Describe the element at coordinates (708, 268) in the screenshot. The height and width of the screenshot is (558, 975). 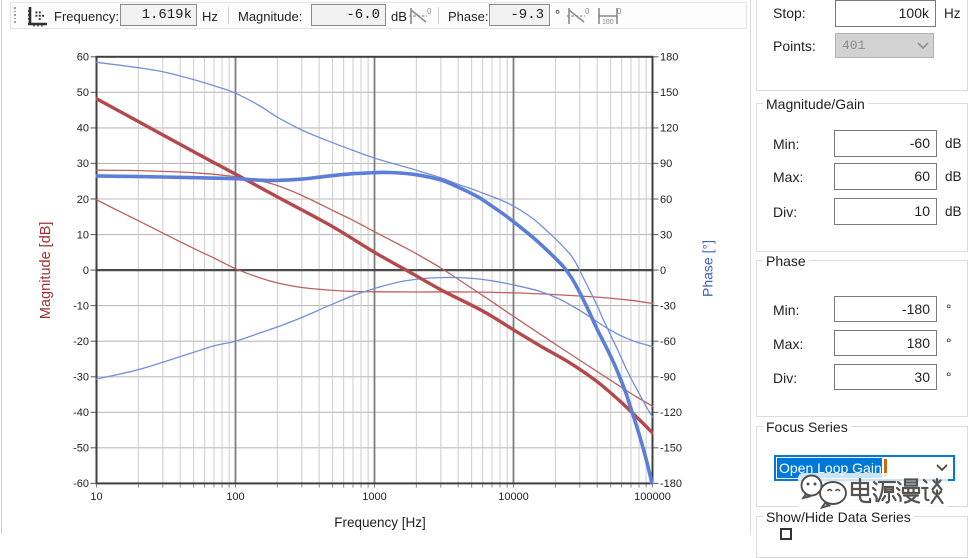
I see `svg-text: Phase [°]` at that location.